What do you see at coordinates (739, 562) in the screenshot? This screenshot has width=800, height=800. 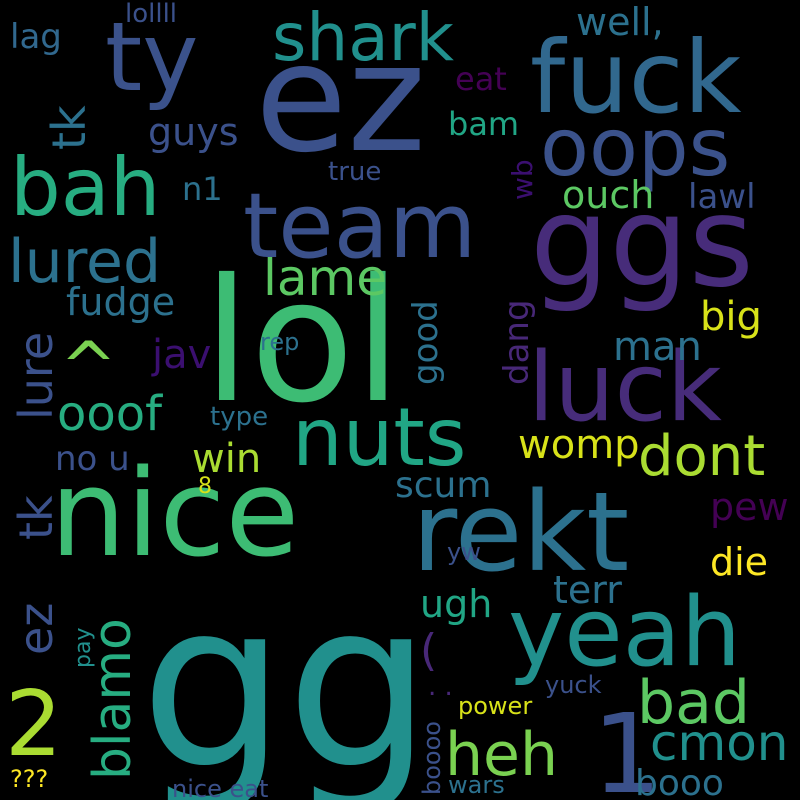 I see `word-die: die` at bounding box center [739, 562].